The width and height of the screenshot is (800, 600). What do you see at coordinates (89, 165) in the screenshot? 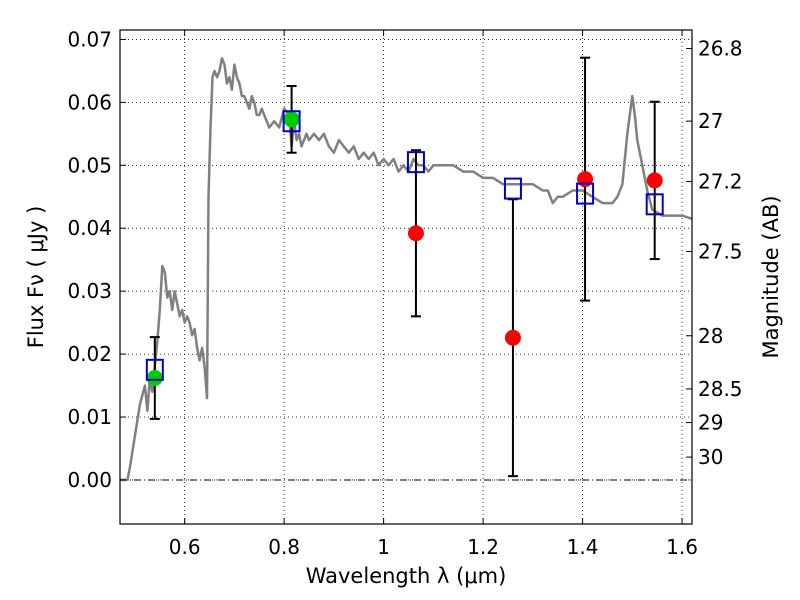
I see `y-tick-label: 0.05` at bounding box center [89, 165].